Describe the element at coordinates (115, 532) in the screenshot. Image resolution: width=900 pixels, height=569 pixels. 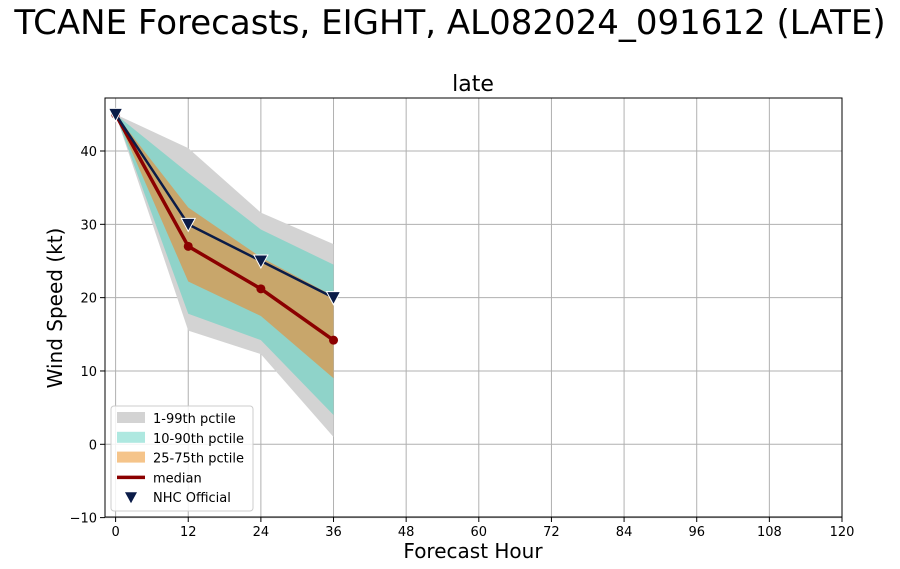
I see `x-tick-label: 0` at that location.